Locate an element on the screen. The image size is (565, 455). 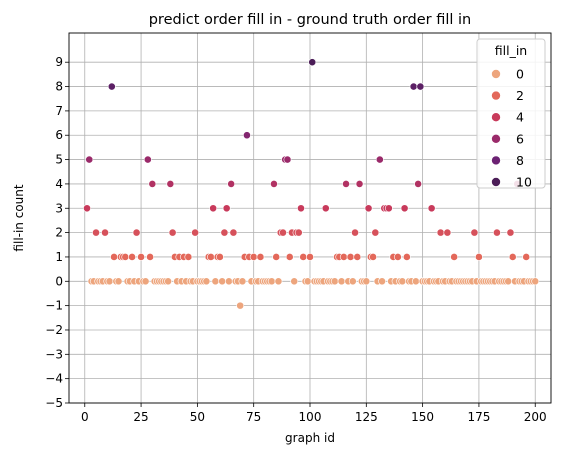
legend-title: fill_in is located at coordinates (511, 50).